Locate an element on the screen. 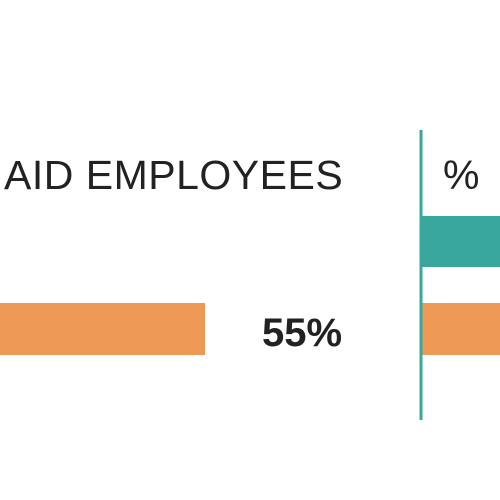 The image size is (500, 500). bar-left-orange is located at coordinates (102, 329).